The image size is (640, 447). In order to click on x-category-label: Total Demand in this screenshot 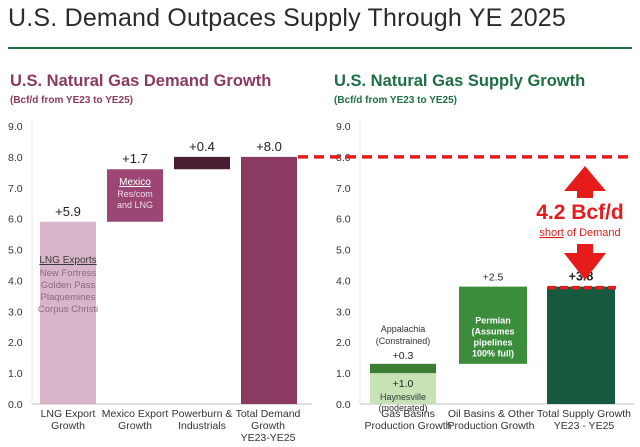, I will do `click(268, 414)`.